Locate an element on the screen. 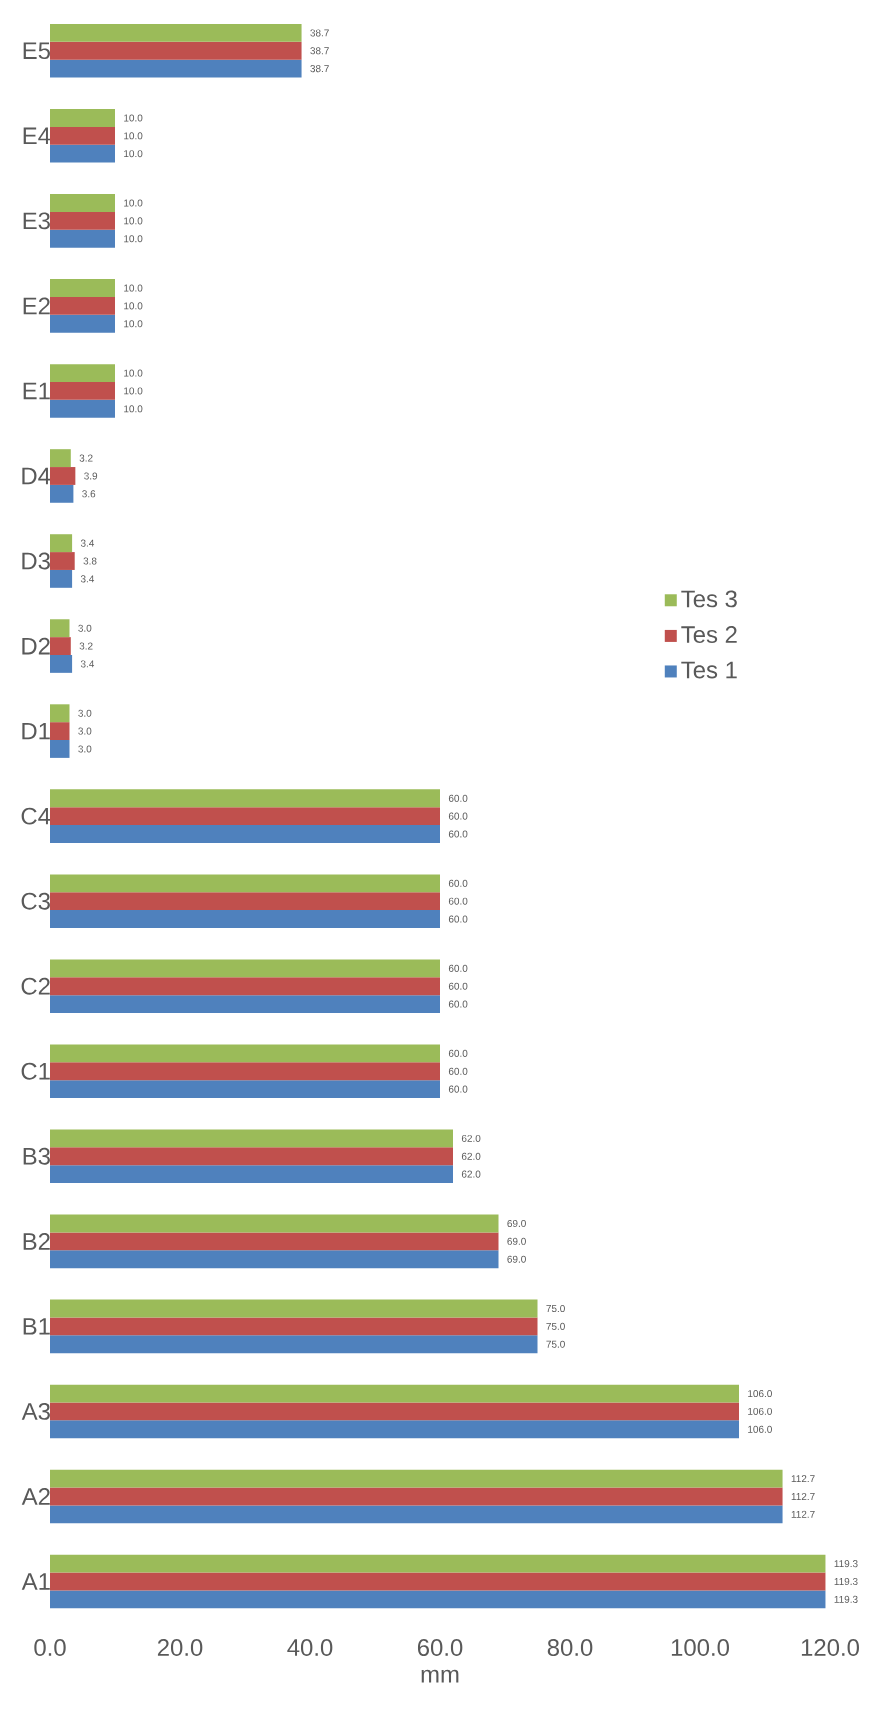 Image resolution: width=882 pixels, height=1726 pixels. x-tick-label: 60.0 is located at coordinates (440, 1647).